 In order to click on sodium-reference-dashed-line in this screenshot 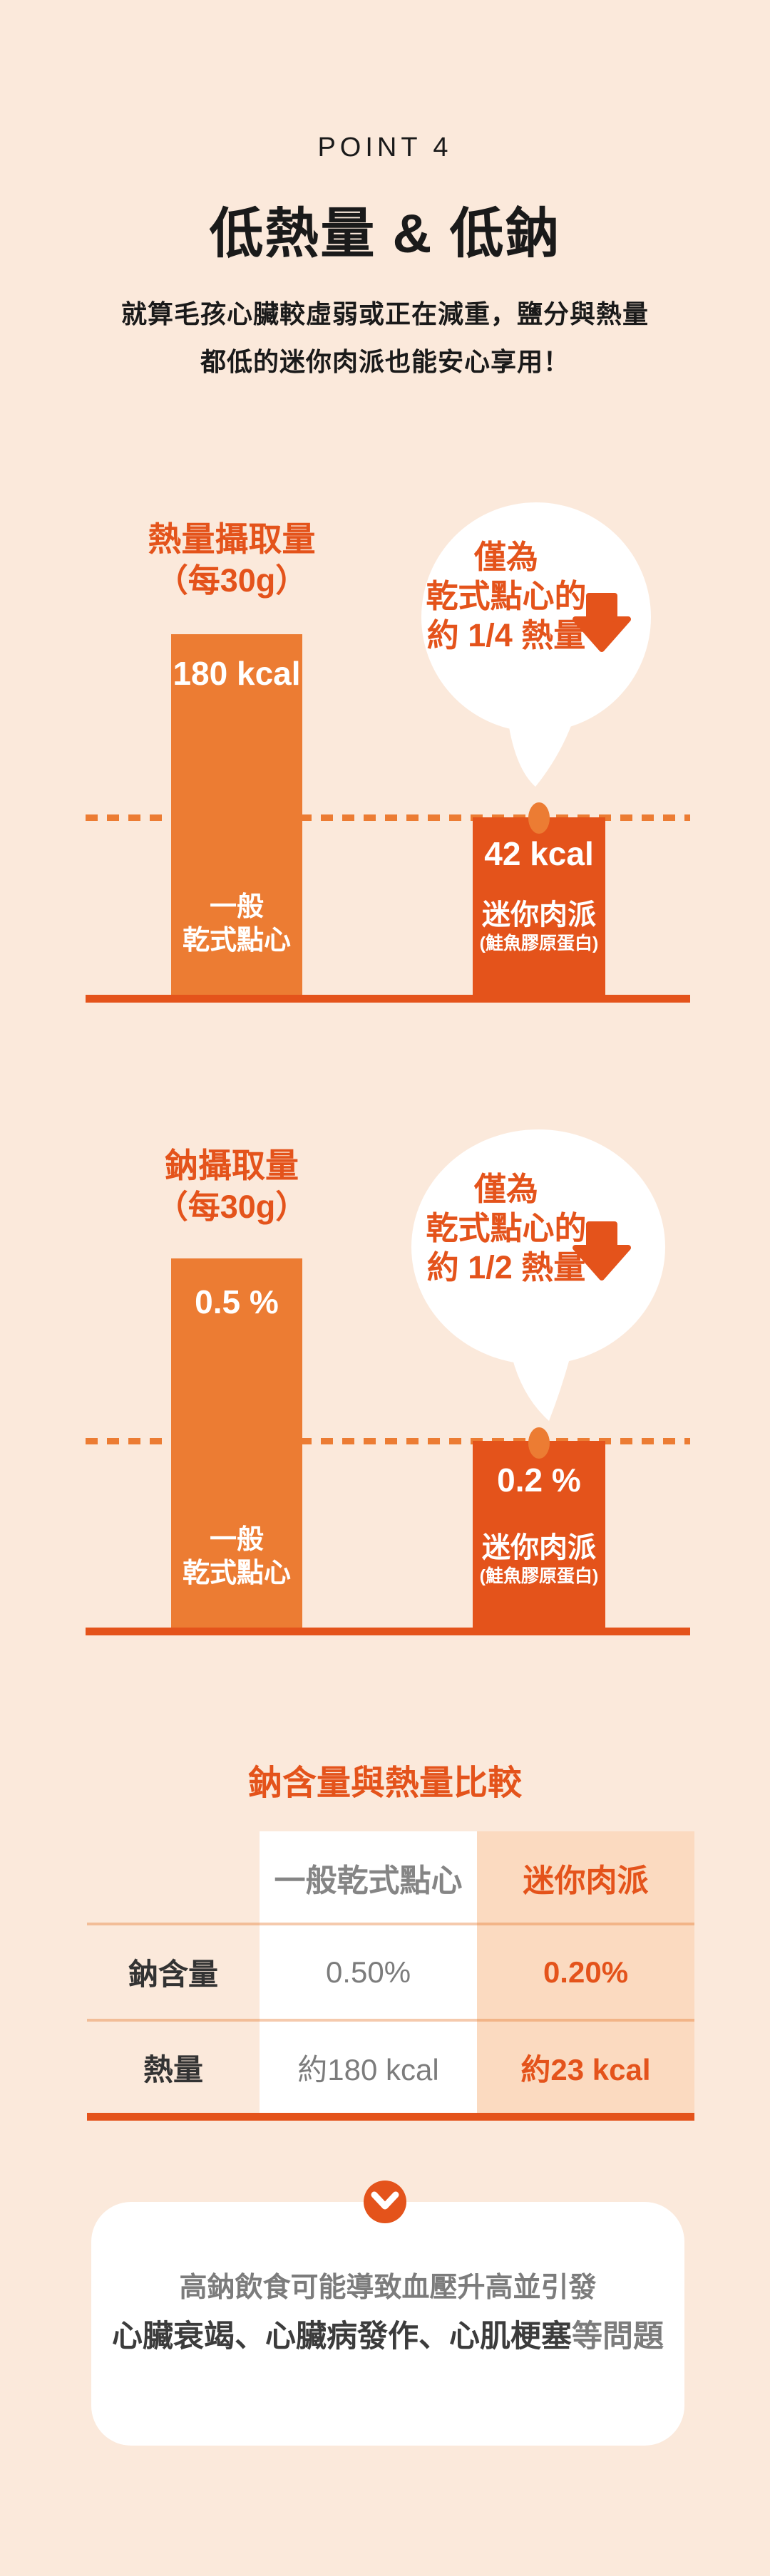, I will do `click(388, 1441)`.